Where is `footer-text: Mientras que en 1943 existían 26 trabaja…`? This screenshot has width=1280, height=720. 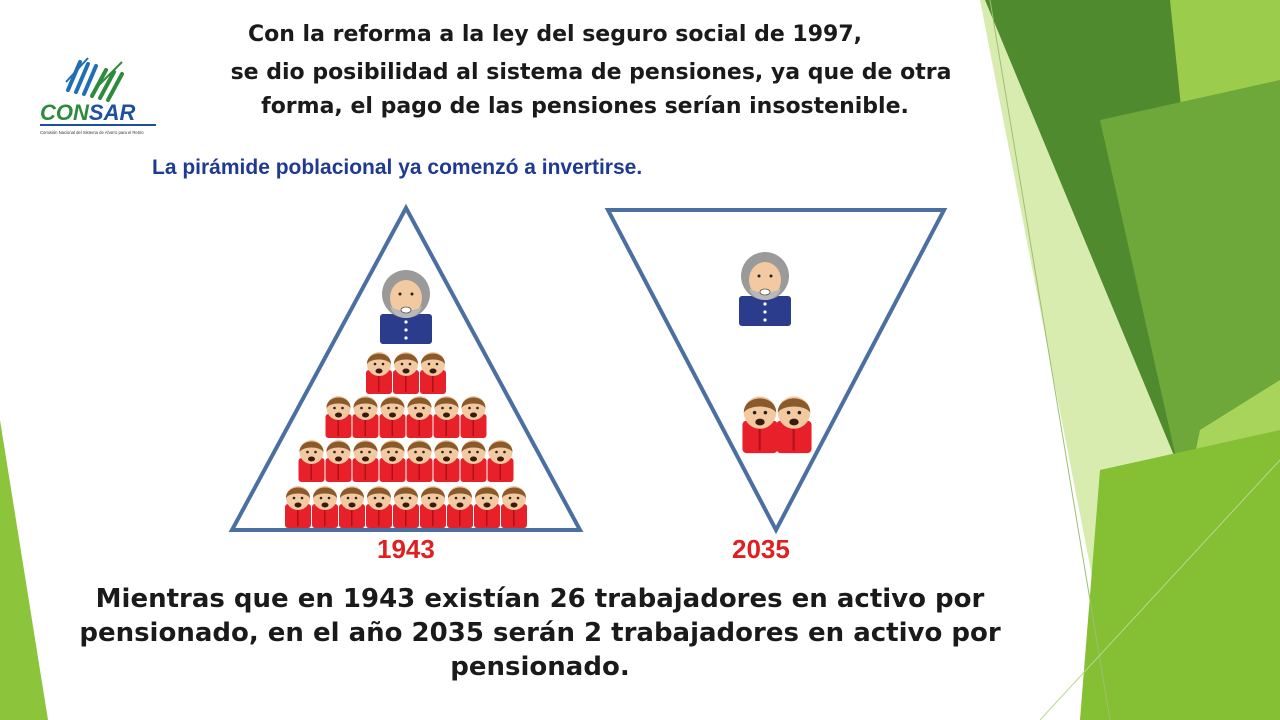 footer-text: Mientras que en 1943 existían 26 trabaja… is located at coordinates (540, 633).